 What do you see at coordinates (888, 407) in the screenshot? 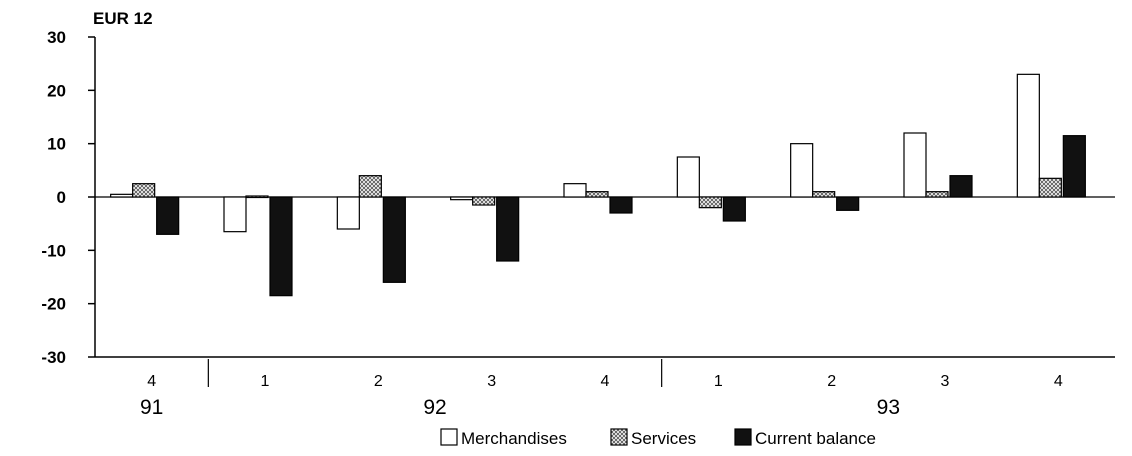
I see `year-label: 93` at bounding box center [888, 407].